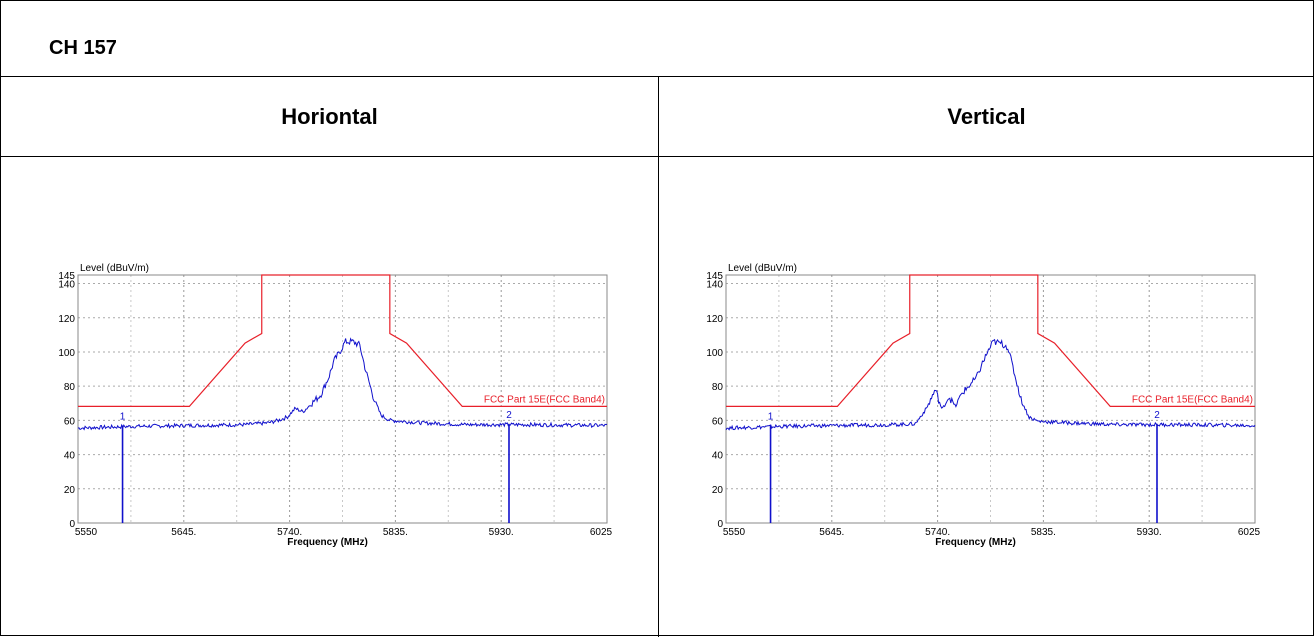  I want to click on header-row: Horiontal Vertical, so click(657, 117).